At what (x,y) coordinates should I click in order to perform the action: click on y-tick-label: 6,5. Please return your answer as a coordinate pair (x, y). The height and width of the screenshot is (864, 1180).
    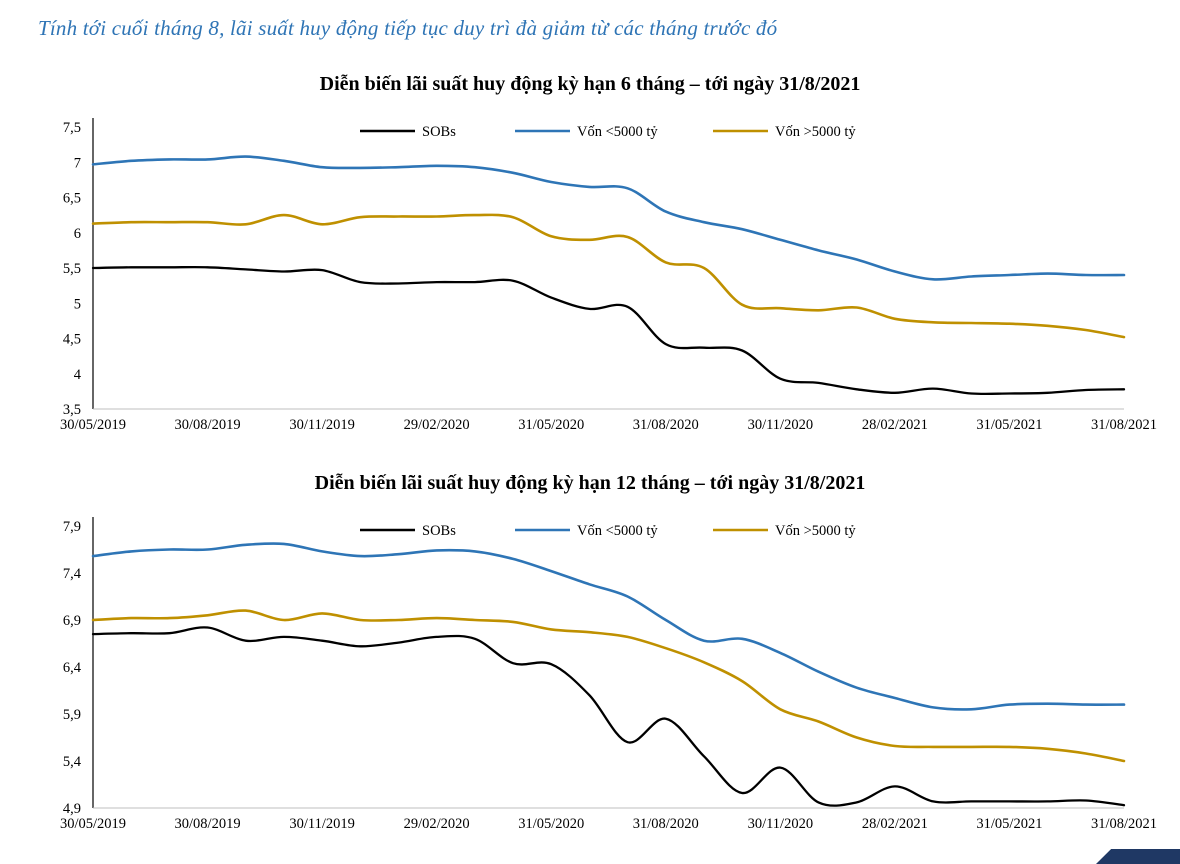
    Looking at the image, I should click on (72, 199).